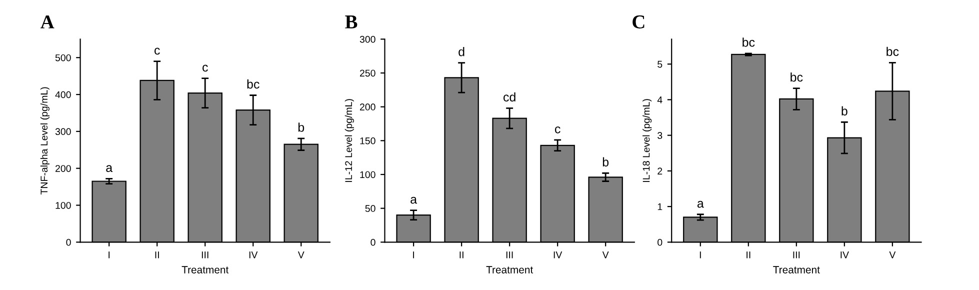  What do you see at coordinates (660, 64) in the screenshot?
I see `y-tick-label: 5` at bounding box center [660, 64].